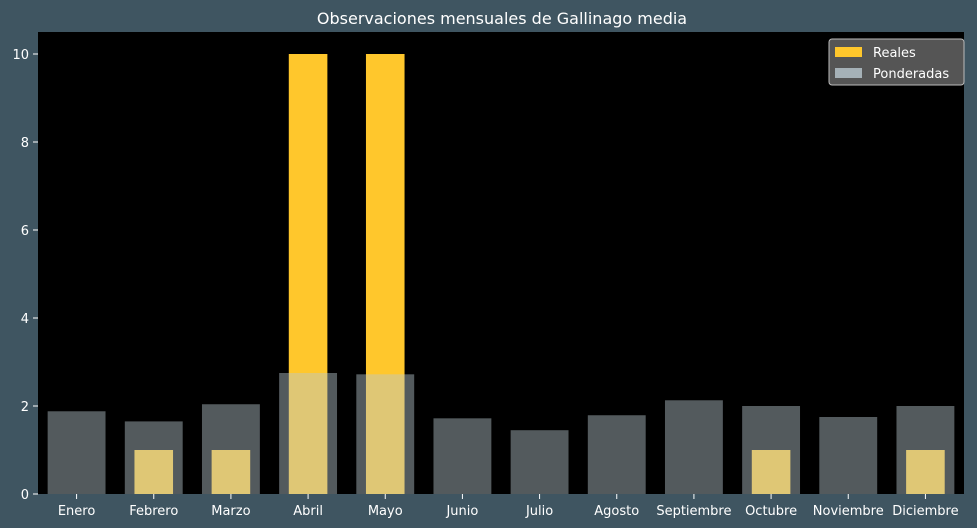  What do you see at coordinates (308, 433) in the screenshot?
I see `bar-ponderadas-abril` at bounding box center [308, 433].